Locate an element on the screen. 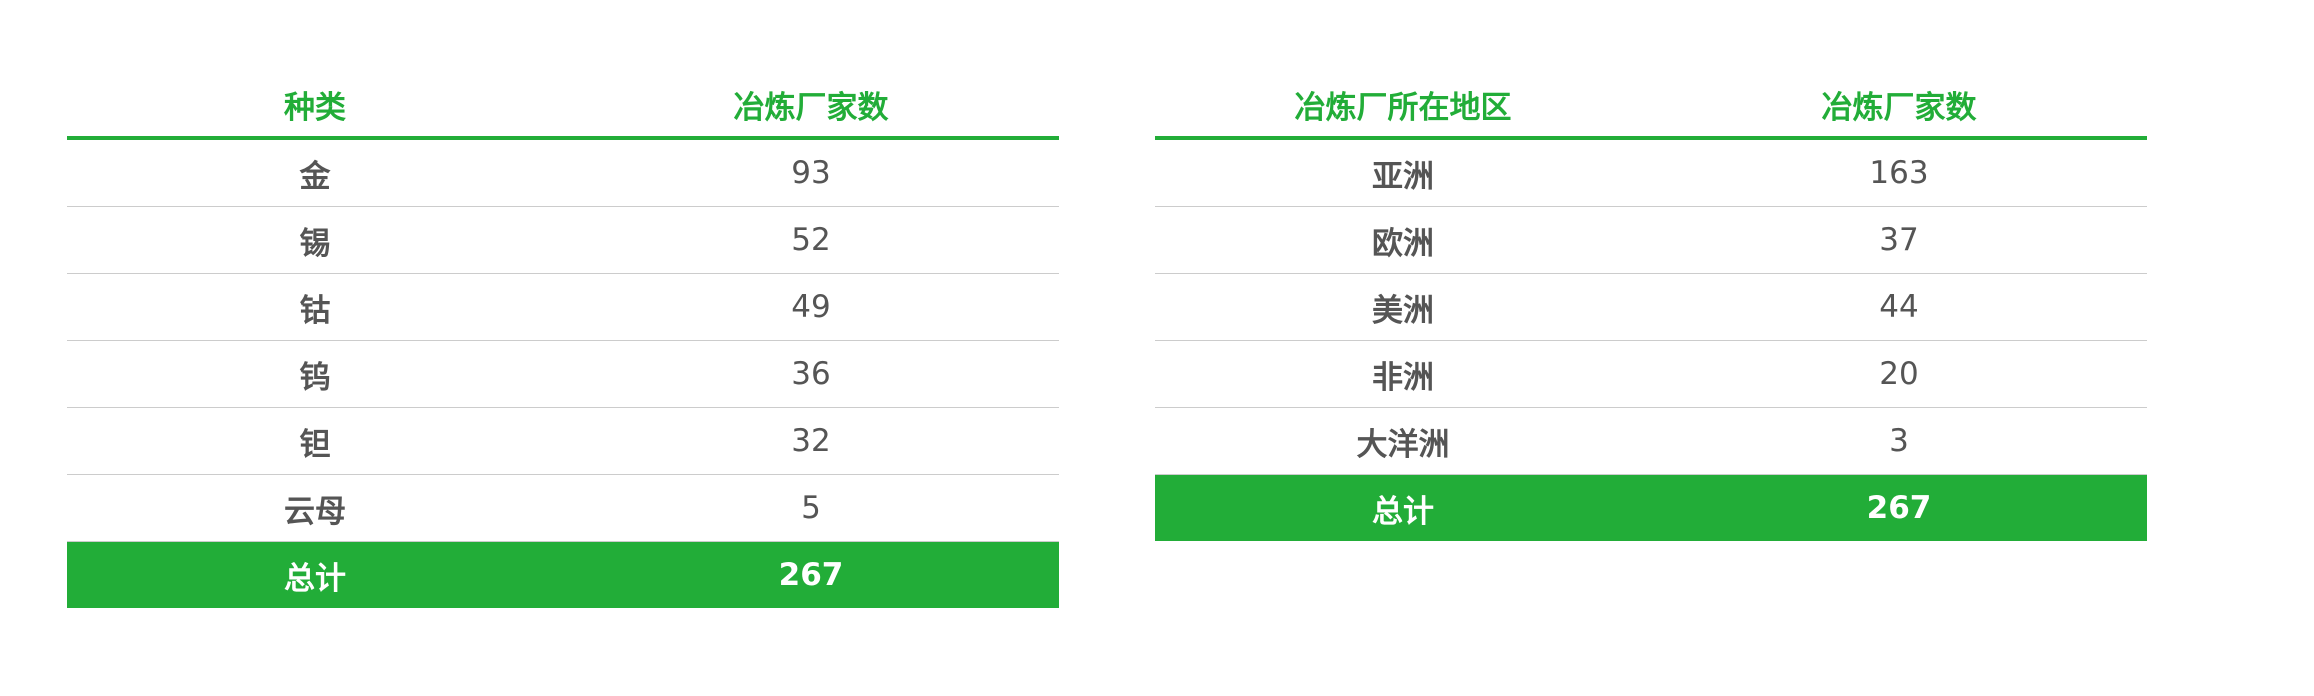 This screenshot has height=696, width=2314. row-count: 32 is located at coordinates (811, 441).